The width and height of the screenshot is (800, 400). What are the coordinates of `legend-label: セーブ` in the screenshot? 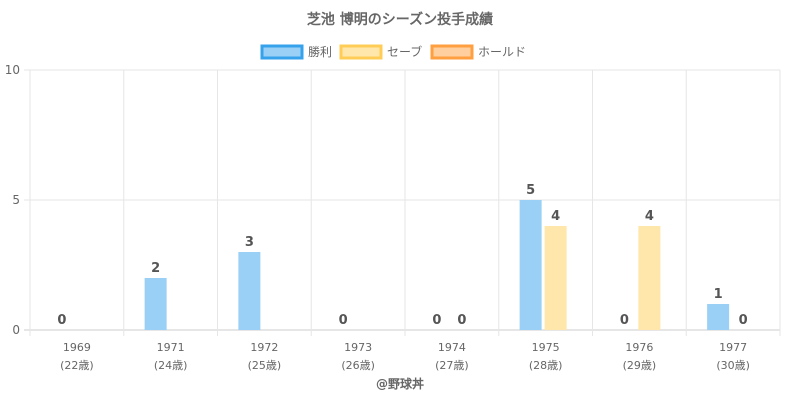 It's located at (404, 51).